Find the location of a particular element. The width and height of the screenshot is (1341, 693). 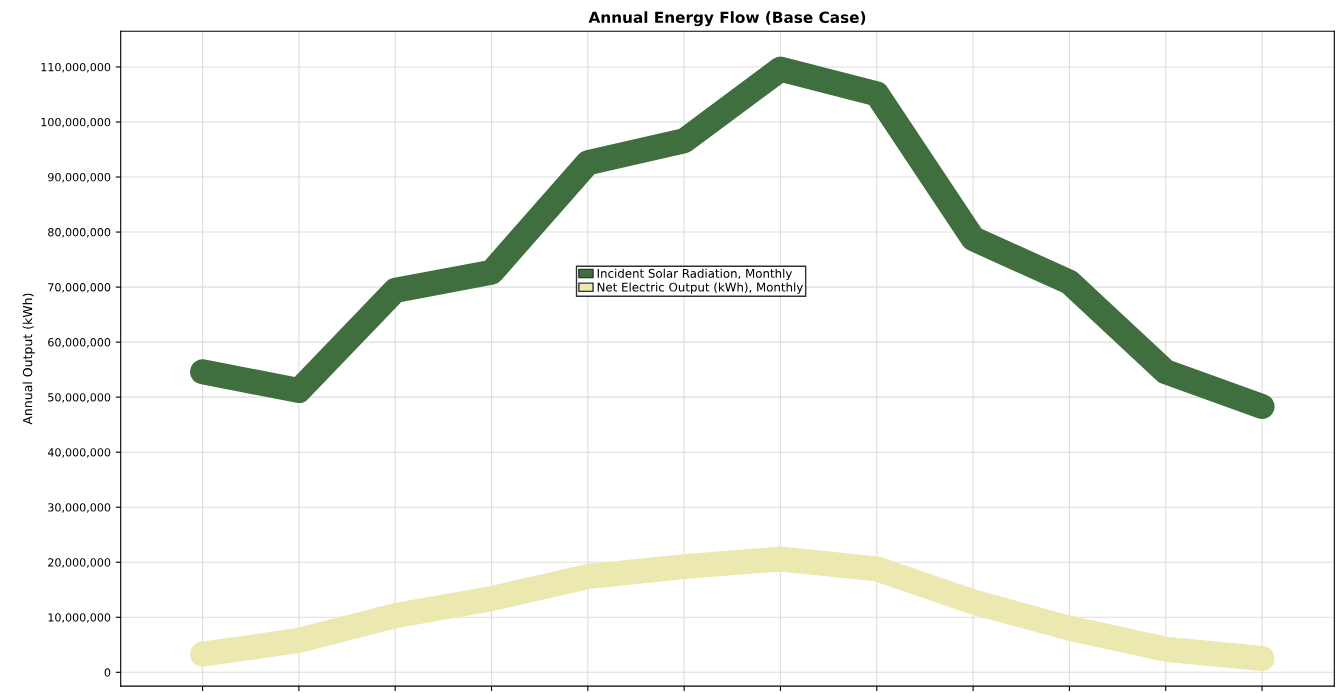

y-tick-label: 60,000,000 is located at coordinates (79, 343).